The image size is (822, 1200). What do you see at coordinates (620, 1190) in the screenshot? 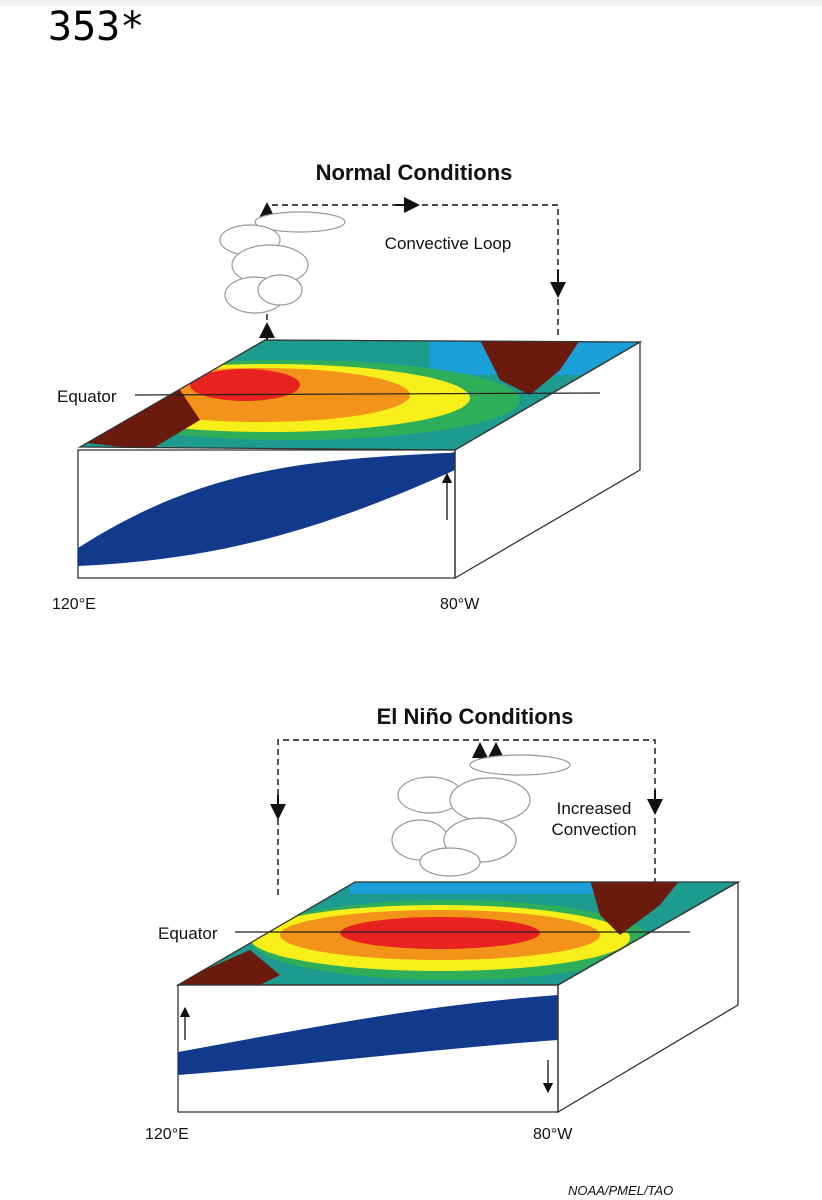
I see `credit: NOAA/PMEL/TAO` at bounding box center [620, 1190].